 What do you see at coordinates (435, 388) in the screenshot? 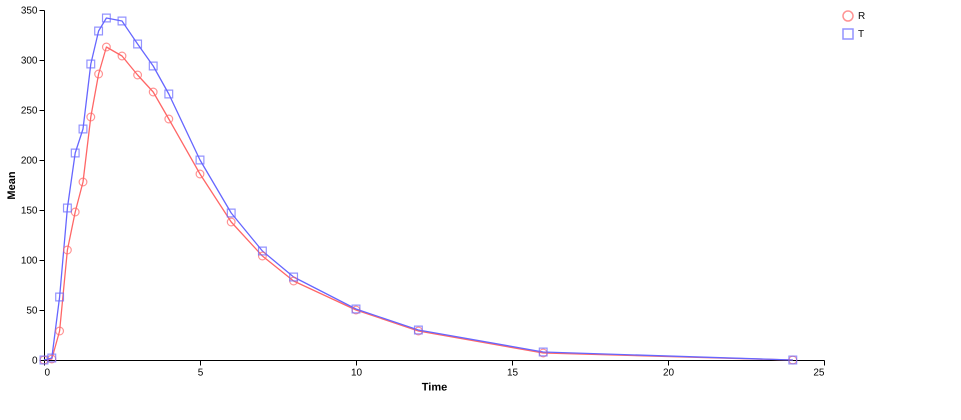
I see `x-axis-title: Time` at bounding box center [435, 388].